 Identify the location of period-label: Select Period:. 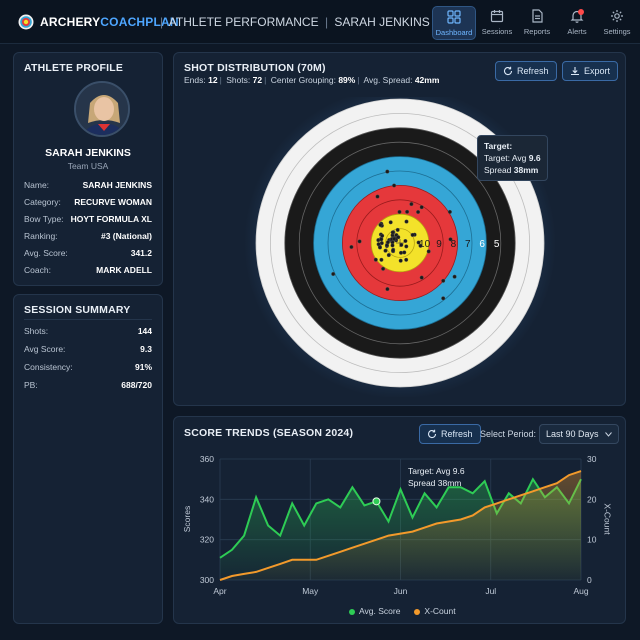
(508, 434).